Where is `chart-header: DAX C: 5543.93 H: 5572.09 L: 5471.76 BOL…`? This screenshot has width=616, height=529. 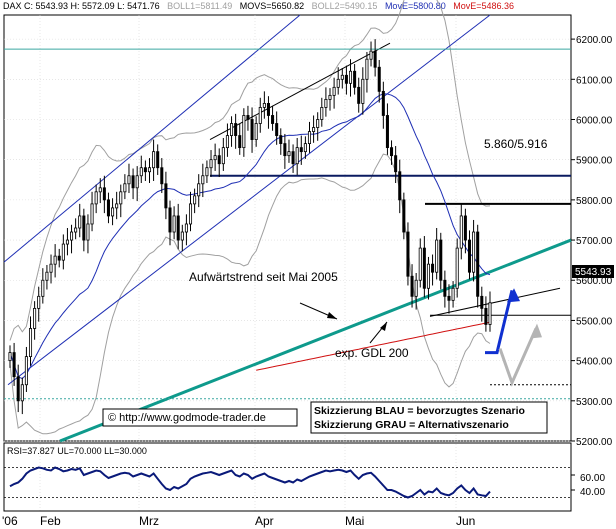
chart-header: DAX C: 5543.93 H: 5572.09 L: 5471.76 BOL… is located at coordinates (261, 6).